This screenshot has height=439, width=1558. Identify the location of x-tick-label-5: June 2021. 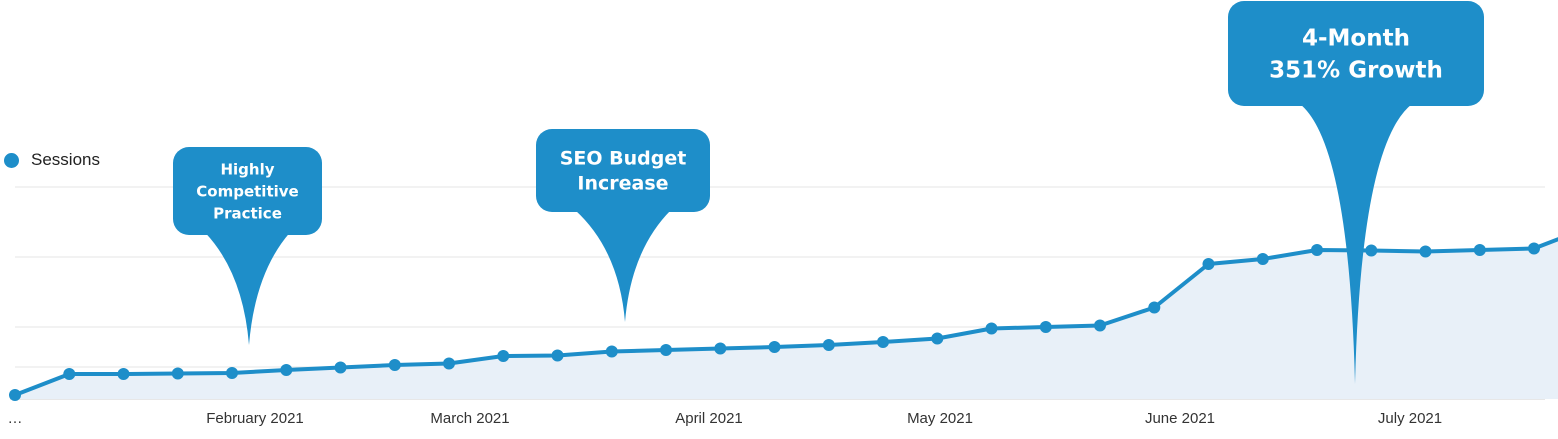
(1180, 418).